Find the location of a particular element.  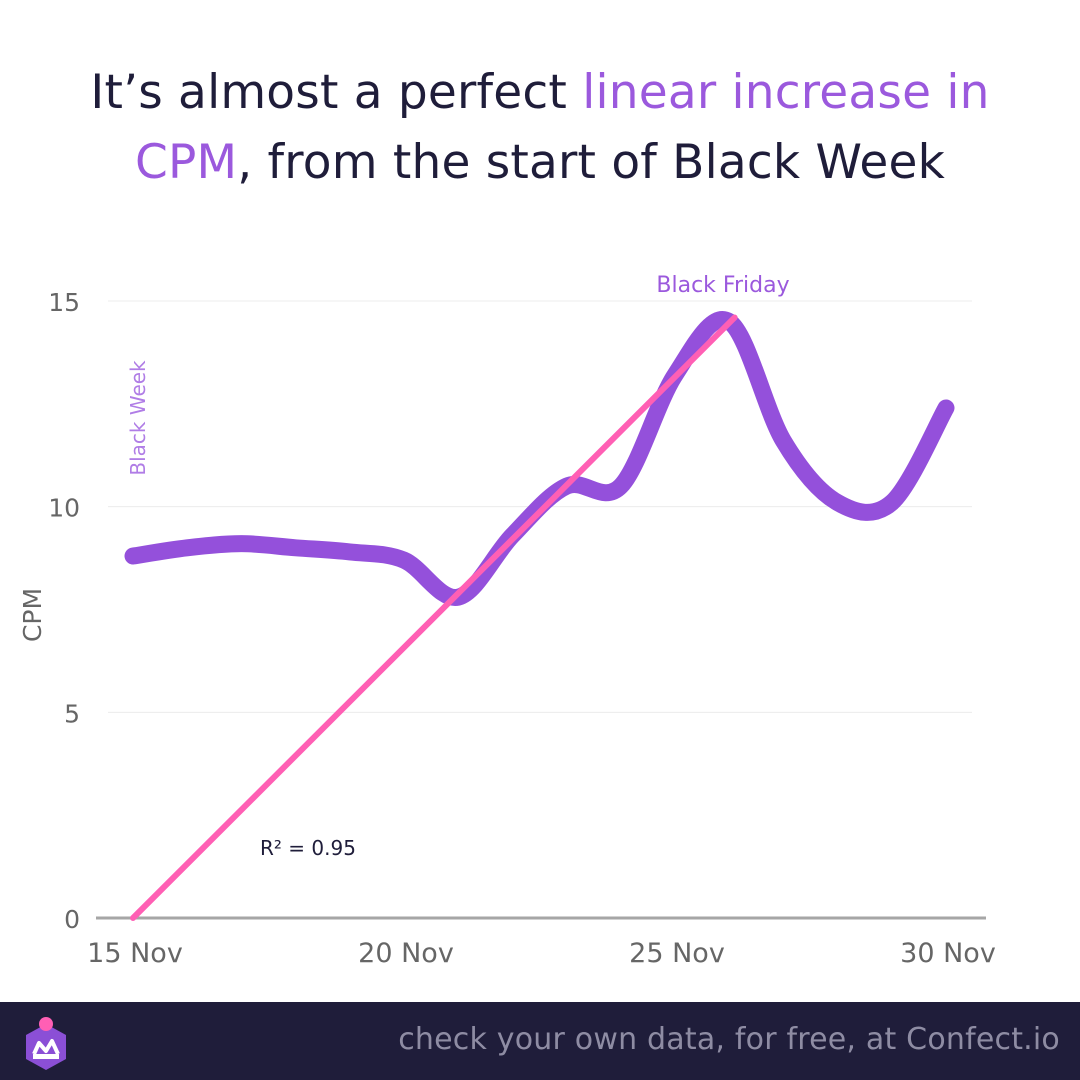

headline-part1: It’s almost a perfect is located at coordinates (336, 92).